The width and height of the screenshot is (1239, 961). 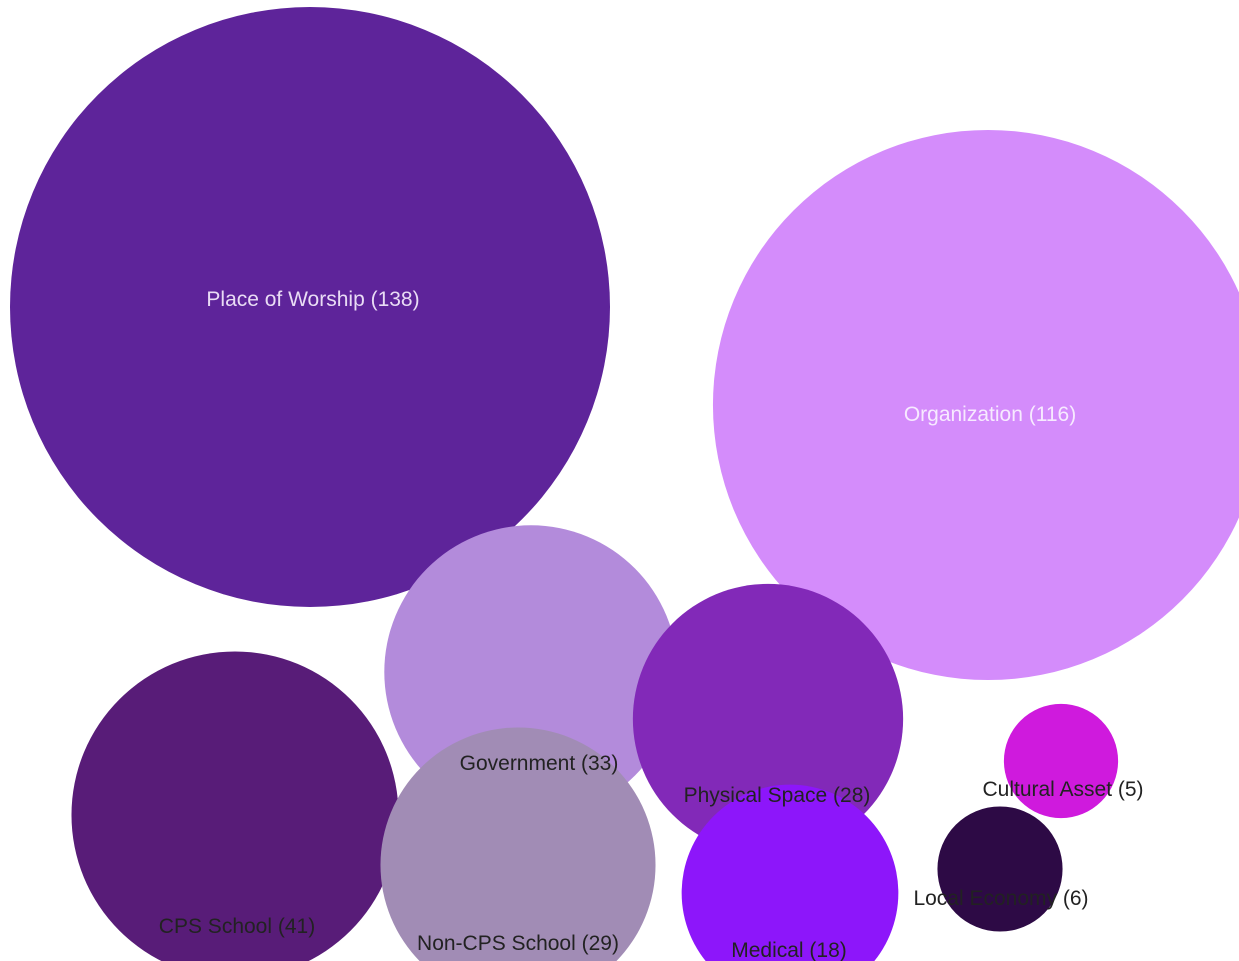 I want to click on bubble-local-economy, so click(x=999, y=868).